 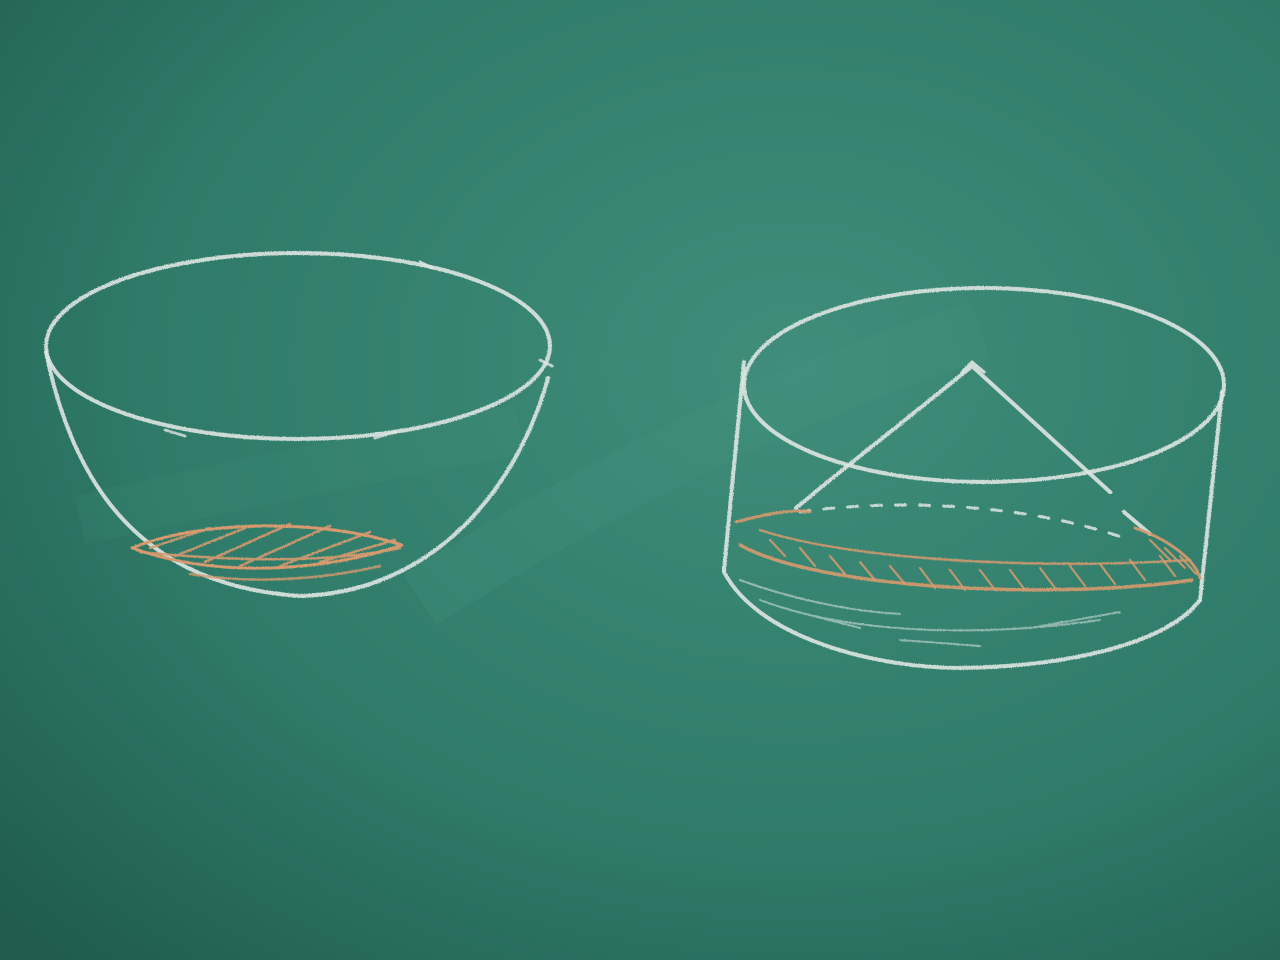 I want to click on bowl-rim-ellipse, so click(x=298, y=346).